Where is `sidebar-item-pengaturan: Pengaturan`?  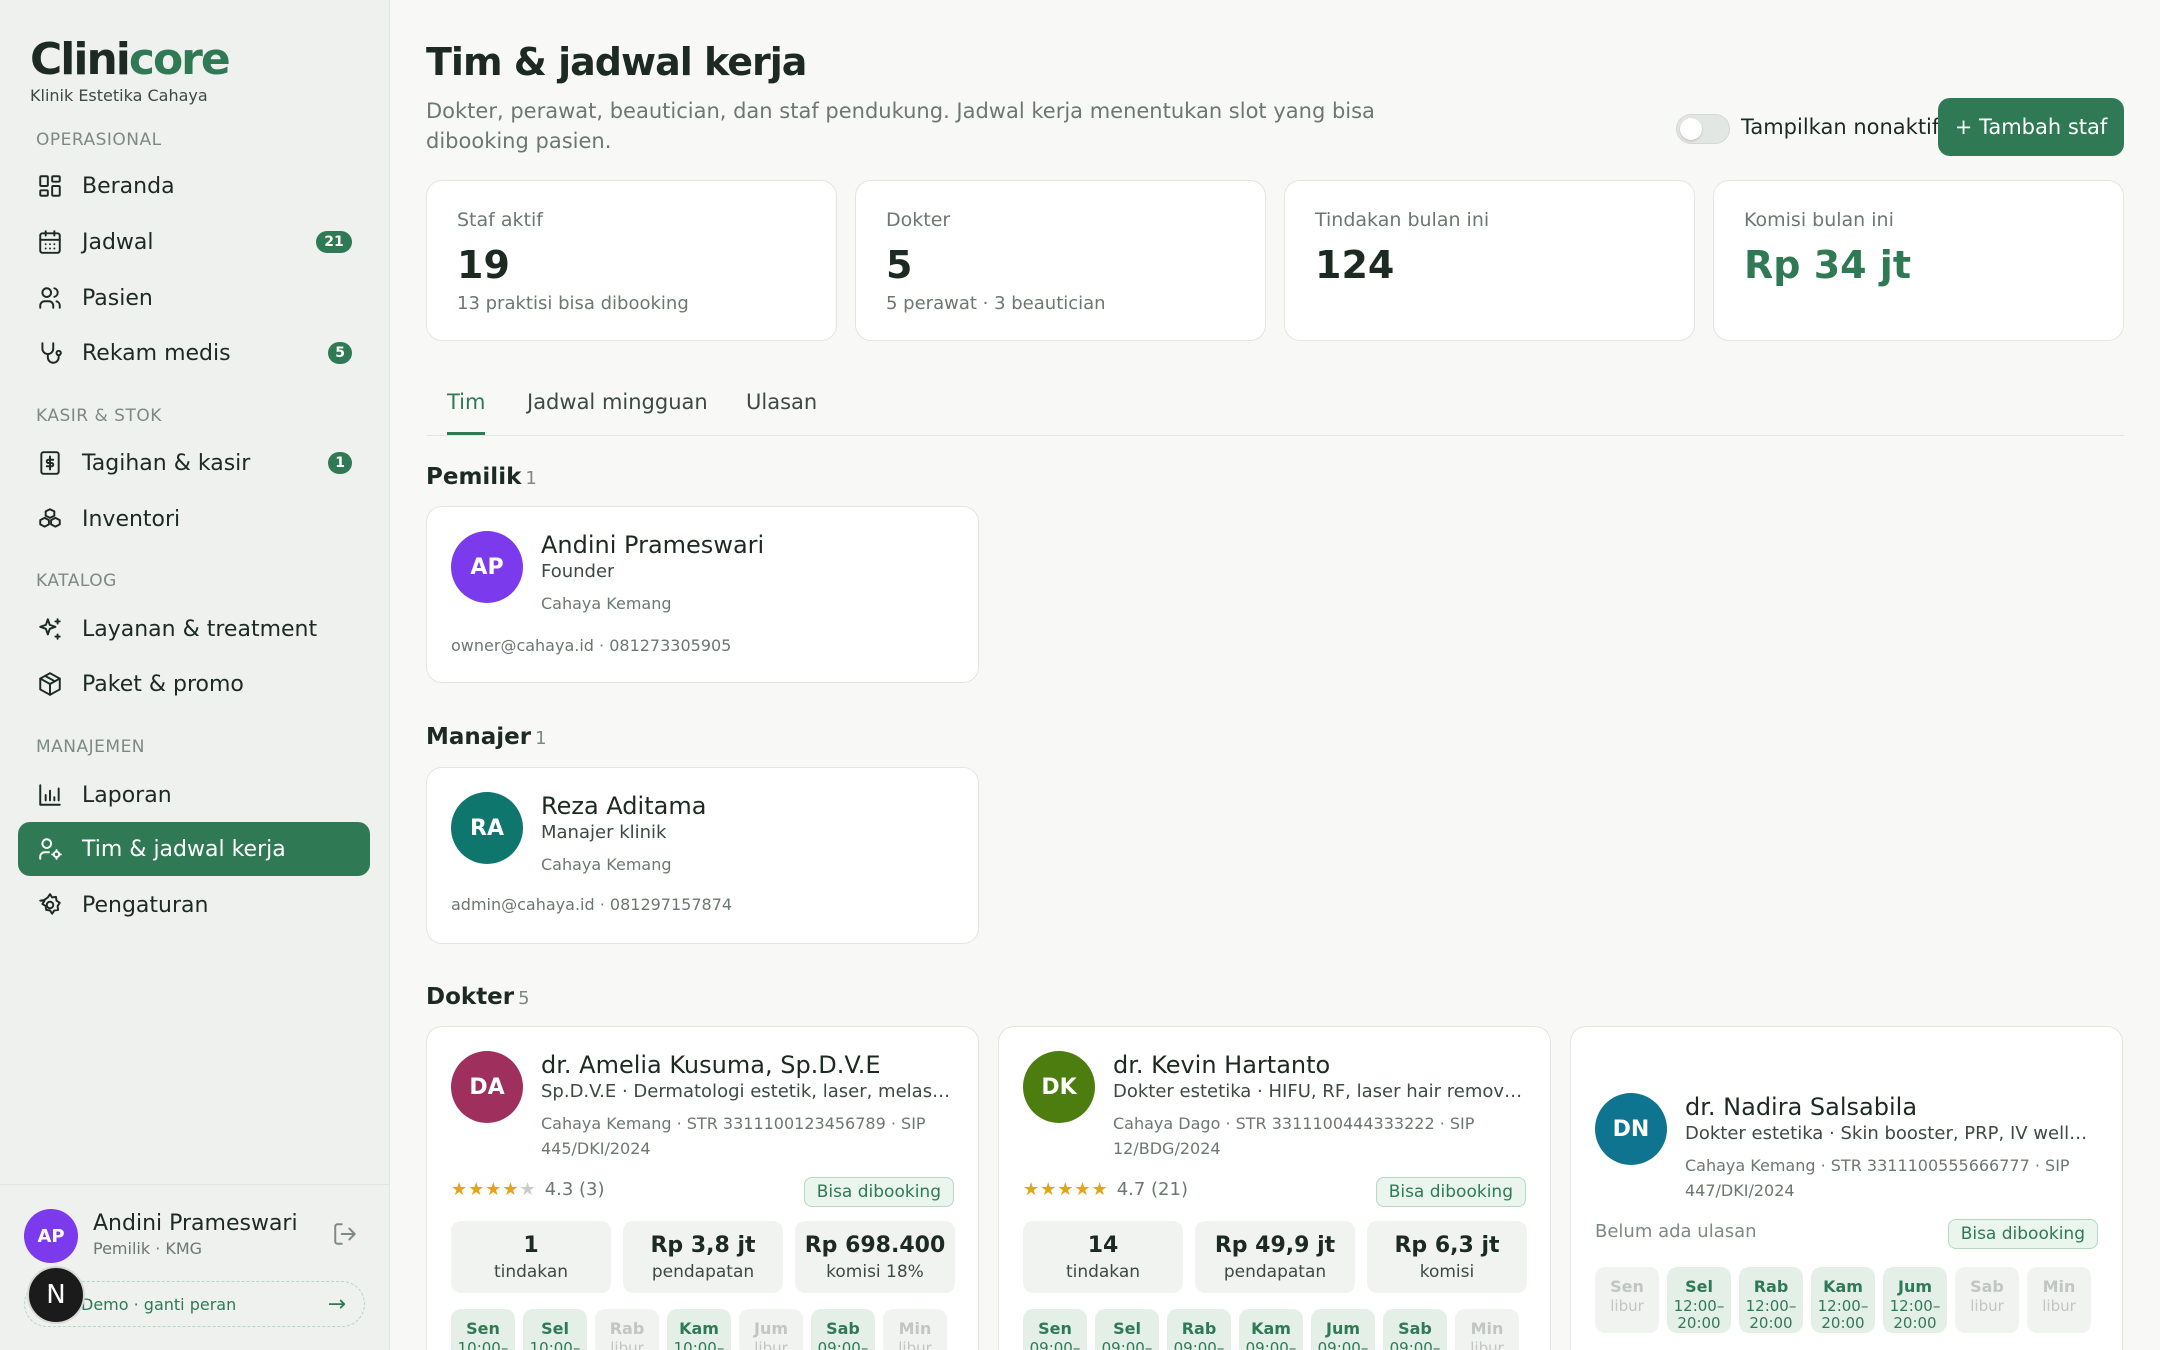
sidebar-item-pengaturan: Pengaturan is located at coordinates (194, 905).